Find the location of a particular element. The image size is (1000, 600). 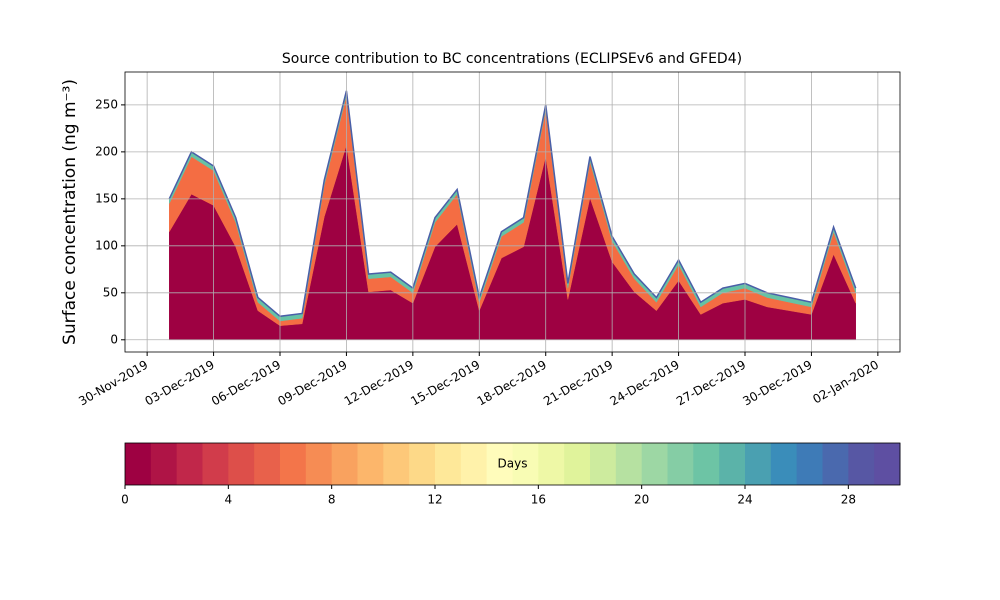

x-tick-label: 21-Dec-2019 is located at coordinates (578, 383).